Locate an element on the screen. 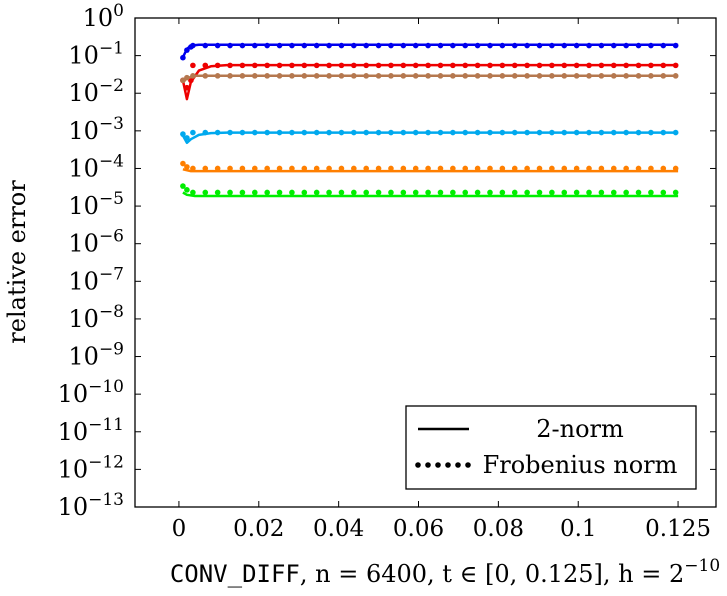  y-axis-label: relative error is located at coordinates (17, 262).